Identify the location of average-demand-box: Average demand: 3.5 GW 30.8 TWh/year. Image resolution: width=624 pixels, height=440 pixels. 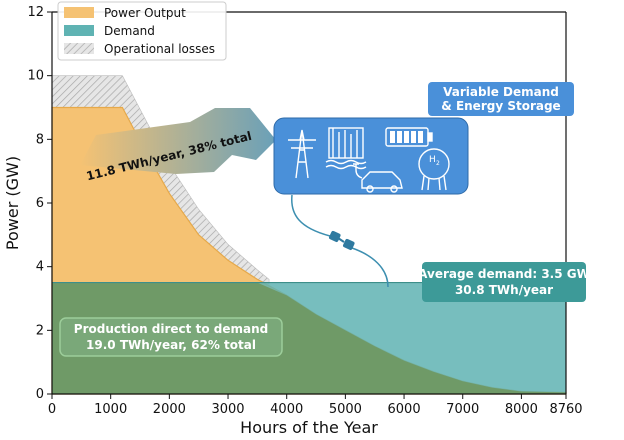
(504, 282).